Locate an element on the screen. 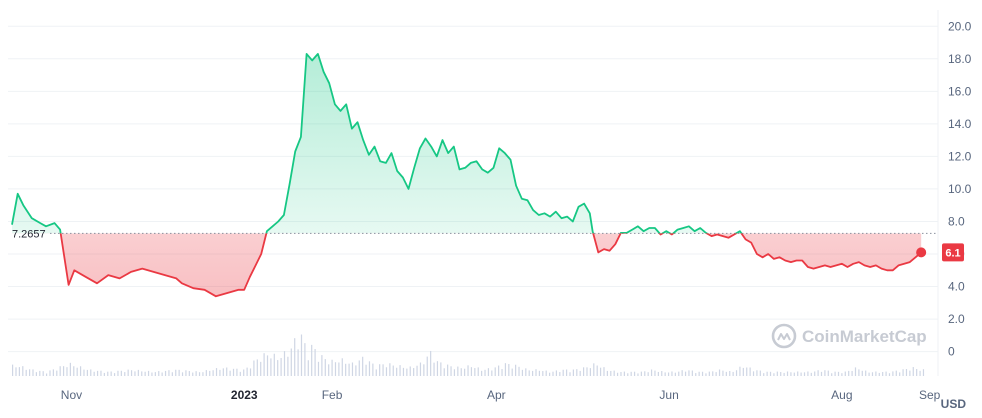 This screenshot has height=418, width=982. current-price-dot is located at coordinates (921, 252).